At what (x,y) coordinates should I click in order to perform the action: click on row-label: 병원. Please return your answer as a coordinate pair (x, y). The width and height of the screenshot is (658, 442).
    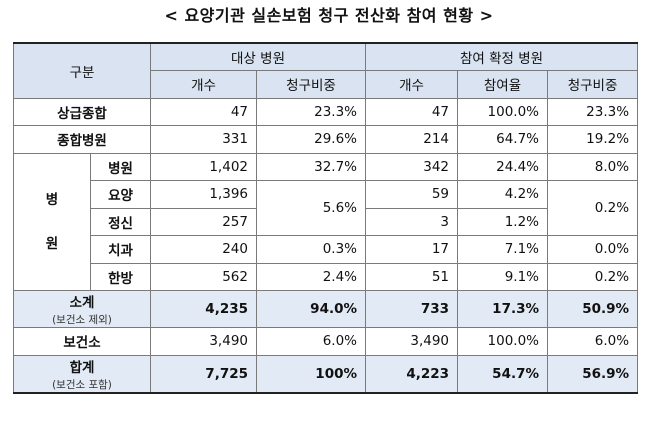
    Looking at the image, I should click on (120, 166).